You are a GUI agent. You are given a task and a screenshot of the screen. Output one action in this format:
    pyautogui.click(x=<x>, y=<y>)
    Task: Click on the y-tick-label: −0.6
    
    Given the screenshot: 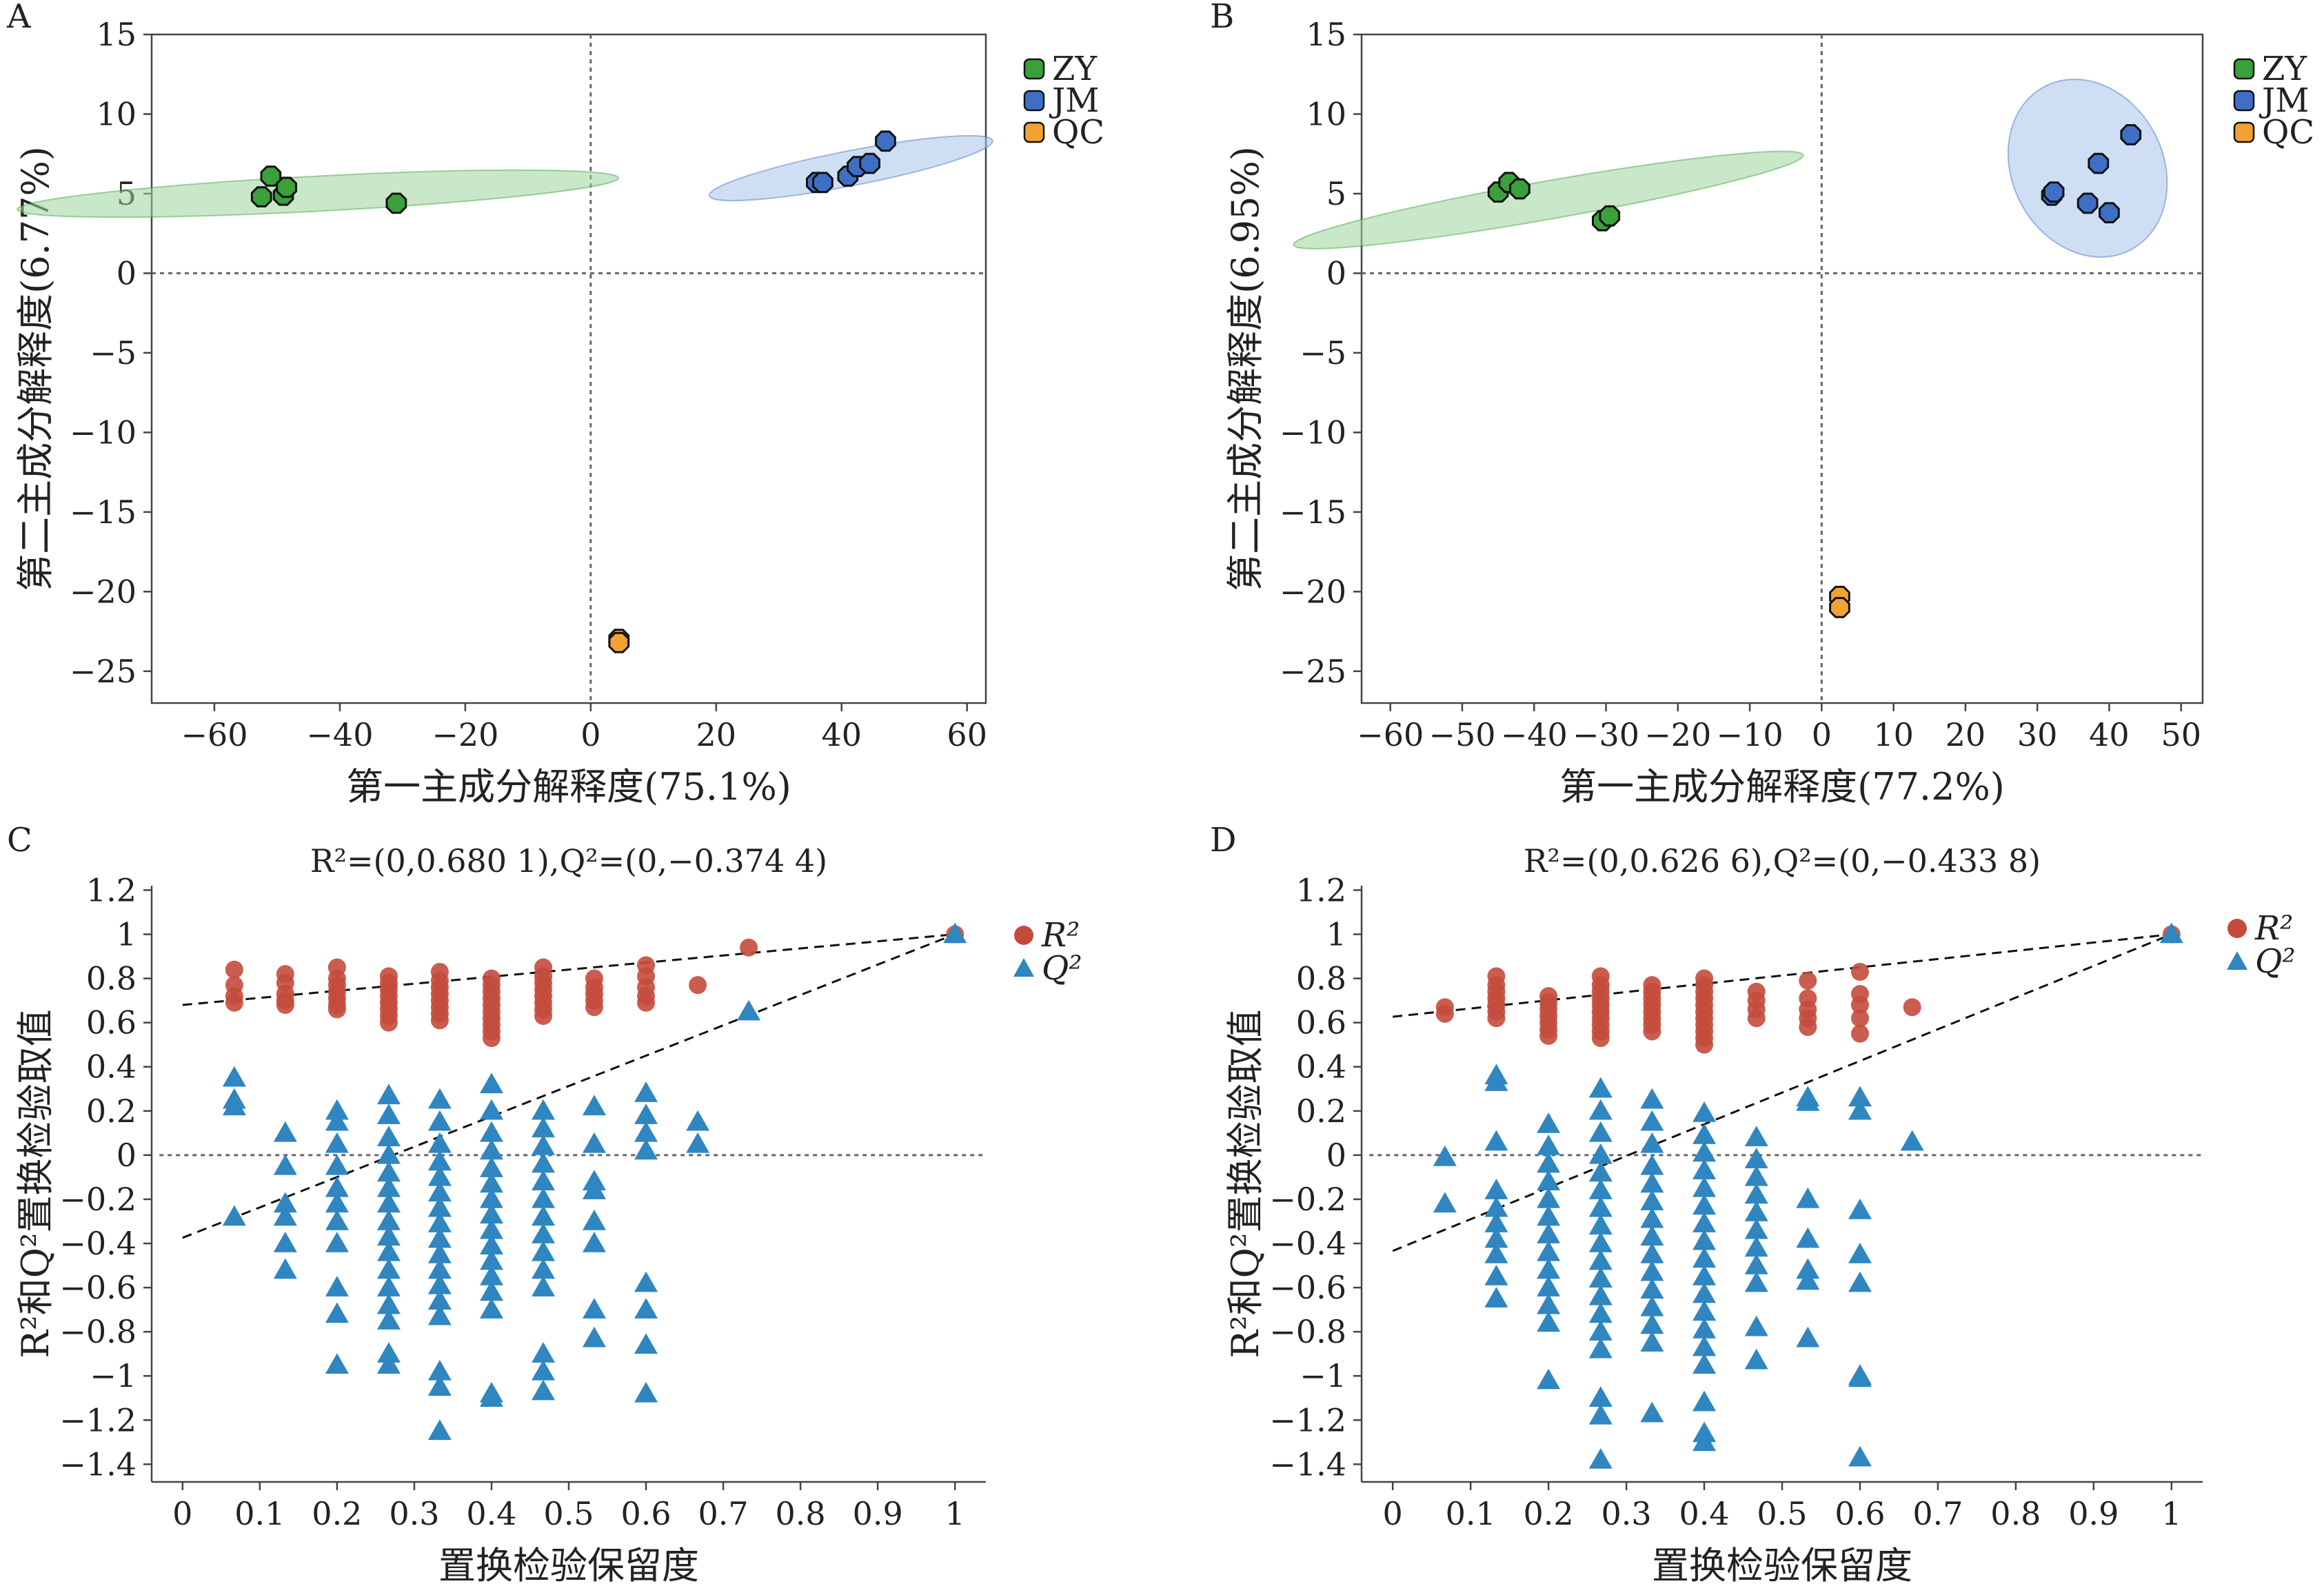 What is the action you would take?
    pyautogui.click(x=98, y=1287)
    